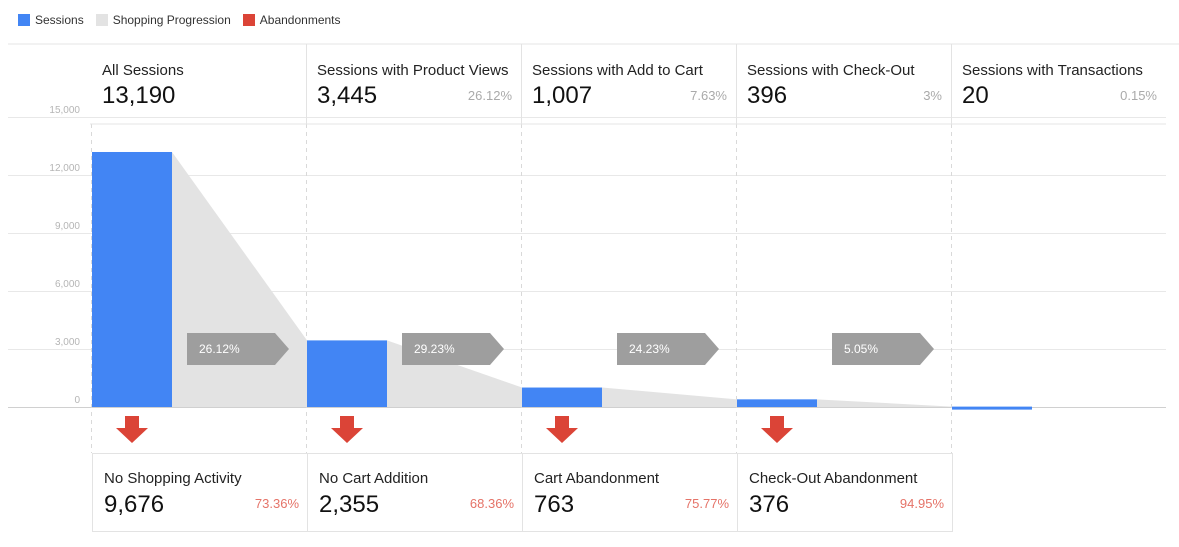 Image resolution: width=1179 pixels, height=547 pixels. What do you see at coordinates (629, 492) in the screenshot?
I see `abandonment-box: Cart Abandonment 763 75.77%` at bounding box center [629, 492].